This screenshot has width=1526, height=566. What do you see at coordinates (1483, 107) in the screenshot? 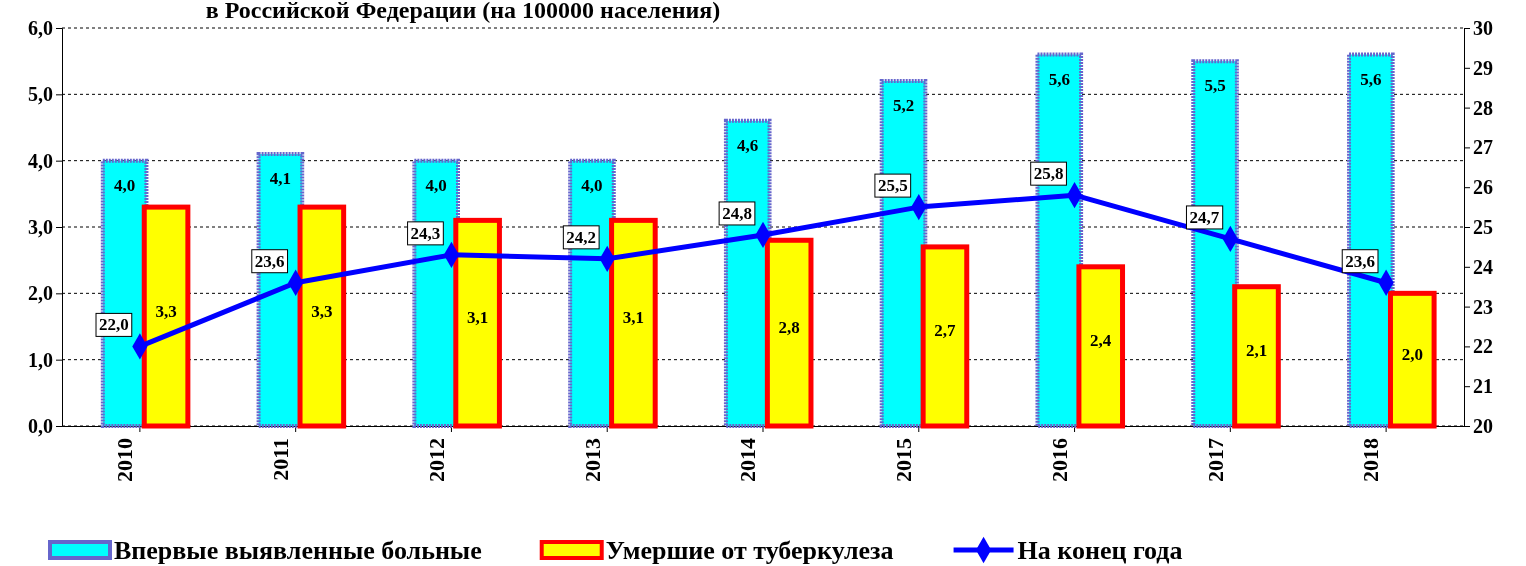
I see `y2-tick-label: 28` at bounding box center [1483, 107].